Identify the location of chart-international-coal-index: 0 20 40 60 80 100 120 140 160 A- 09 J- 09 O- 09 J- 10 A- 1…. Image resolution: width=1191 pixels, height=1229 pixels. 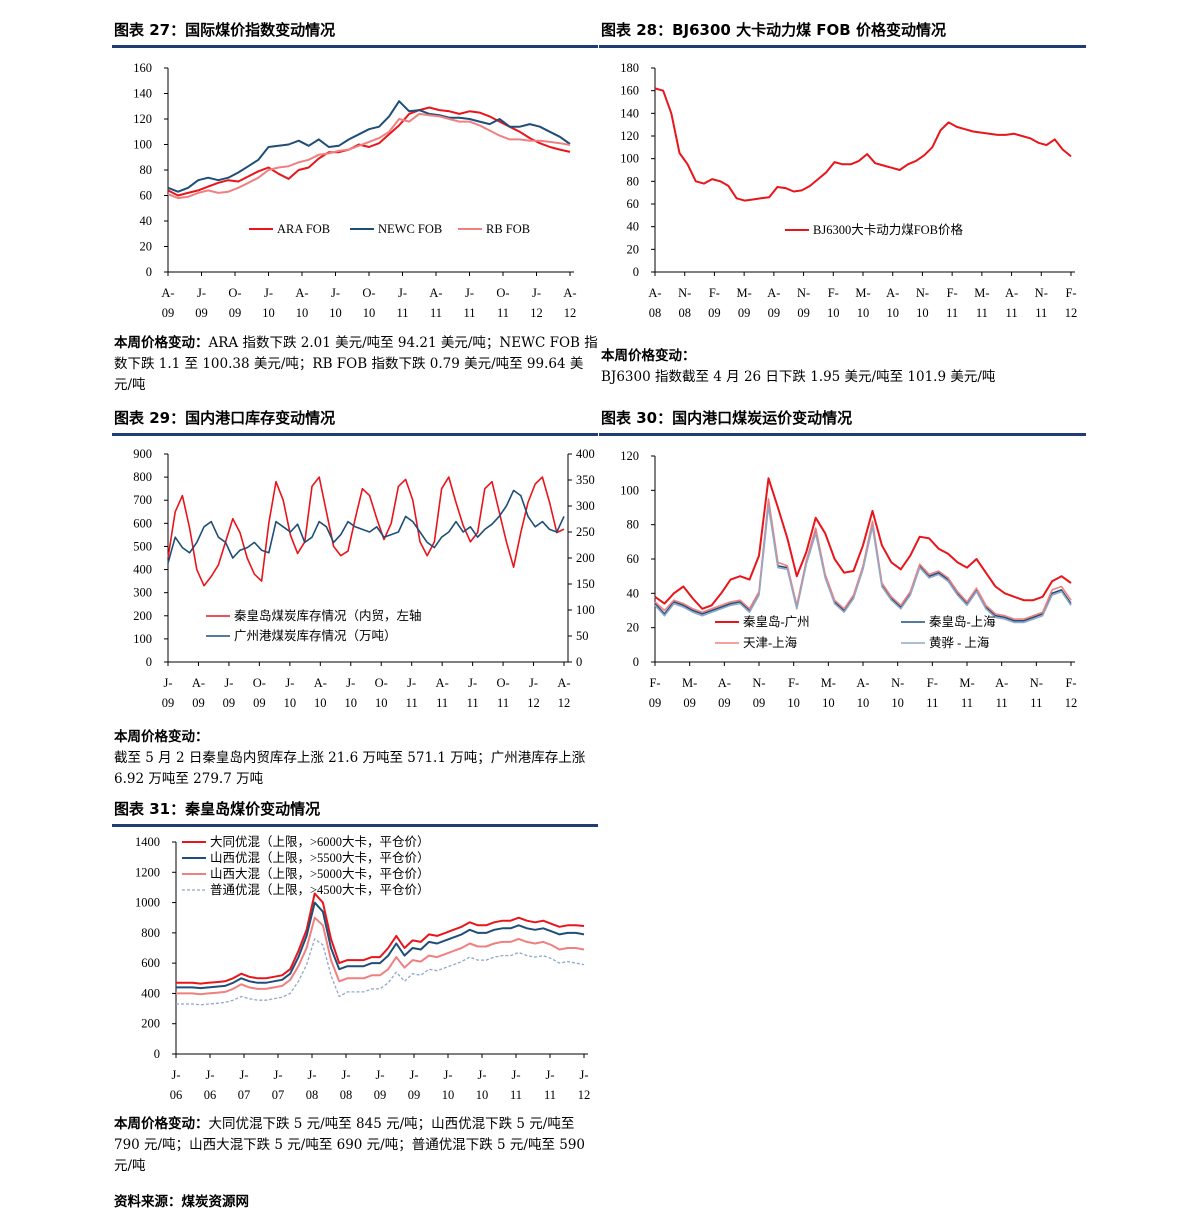
(354, 190).